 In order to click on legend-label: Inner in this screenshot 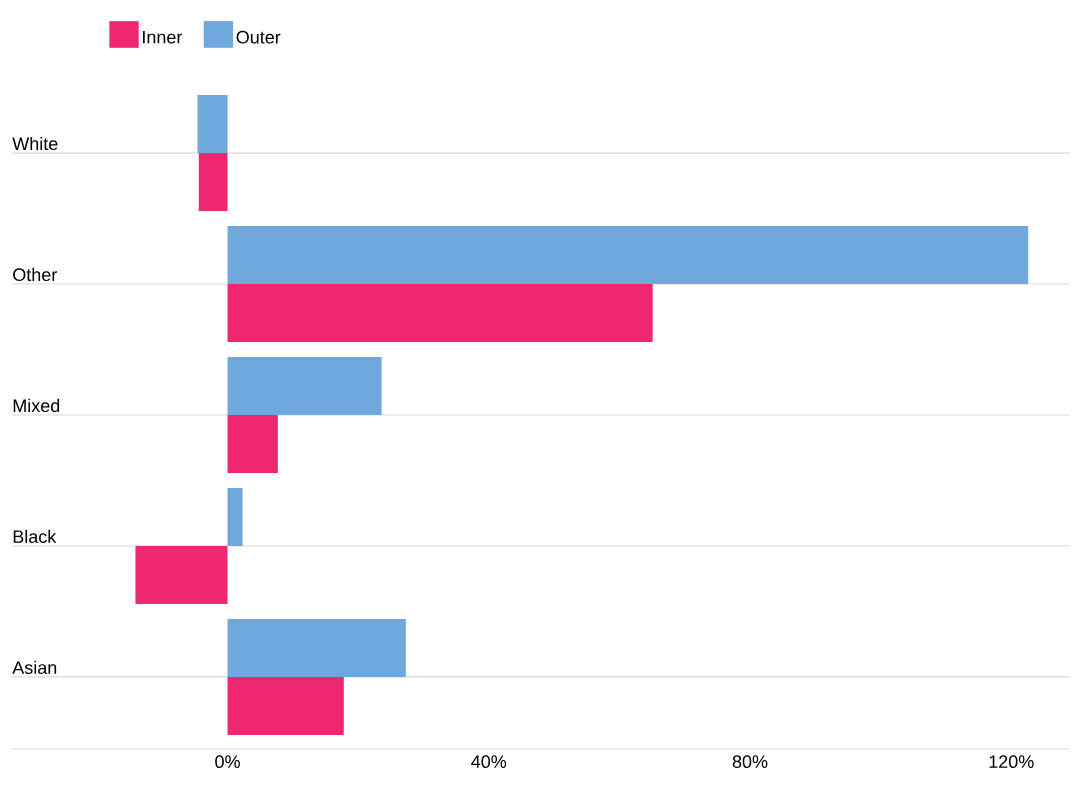, I will do `click(163, 37)`.